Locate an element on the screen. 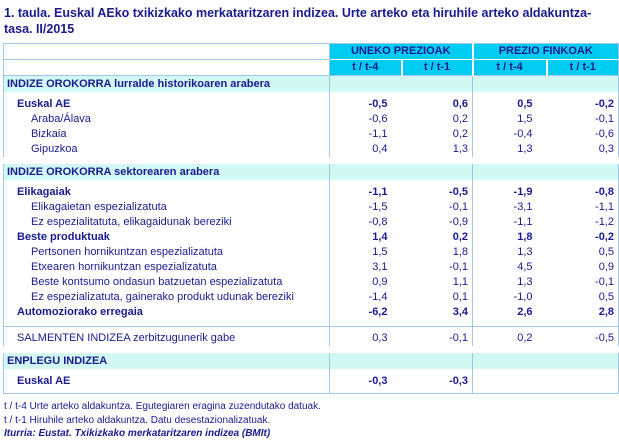  cell-value: 3,1 is located at coordinates (380, 267).